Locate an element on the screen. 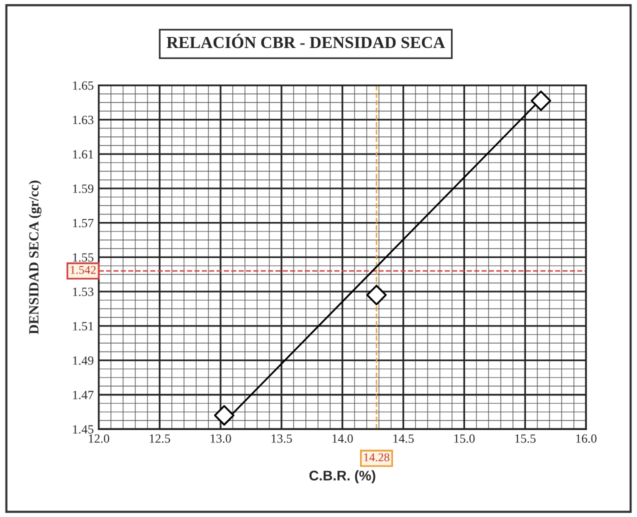 This screenshot has width=637, height=517. x-axis-title: C.B.R. (%) is located at coordinates (342, 477).